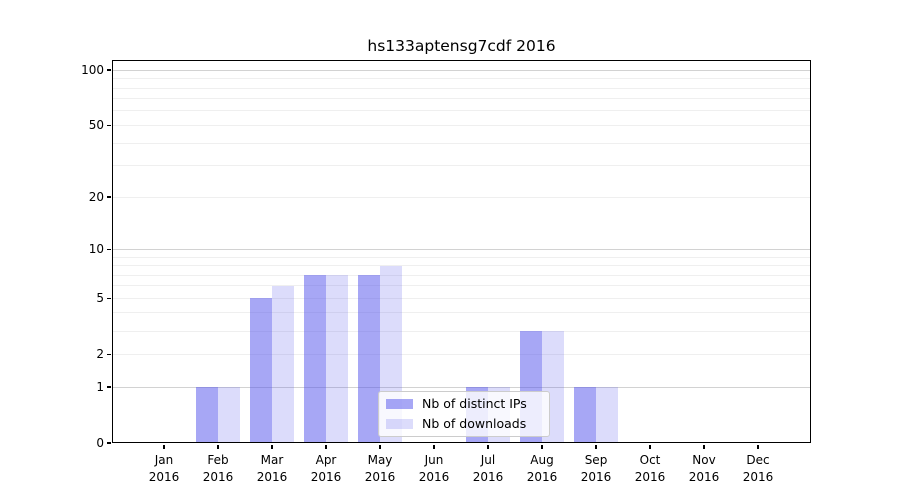 The height and width of the screenshot is (500, 900). What do you see at coordinates (464, 414) in the screenshot?
I see `legend: Nb of distinct IPs Nb of downloads` at bounding box center [464, 414].